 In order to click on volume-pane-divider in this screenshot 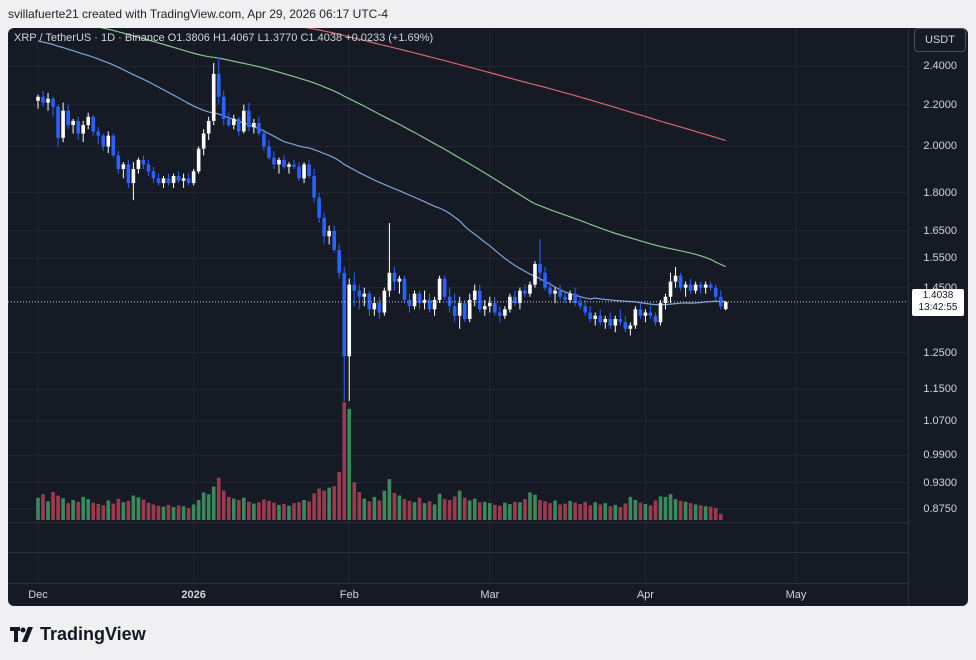, I will do `click(458, 522)`.